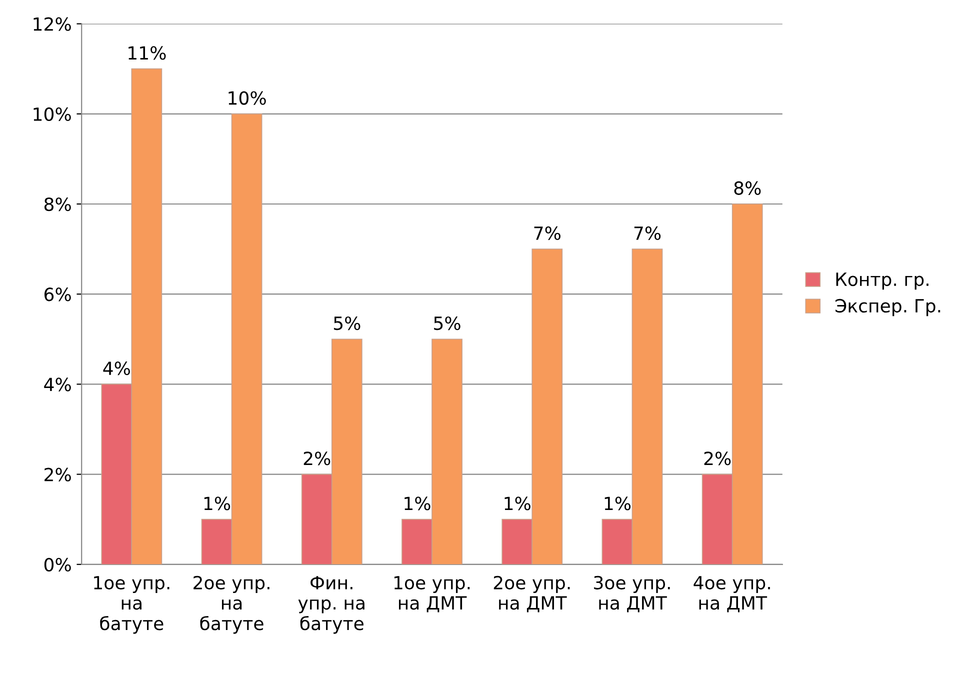  What do you see at coordinates (432, 594) in the screenshot?
I see `x-tick-label: 1ое упр. на ДМТ` at bounding box center [432, 594].